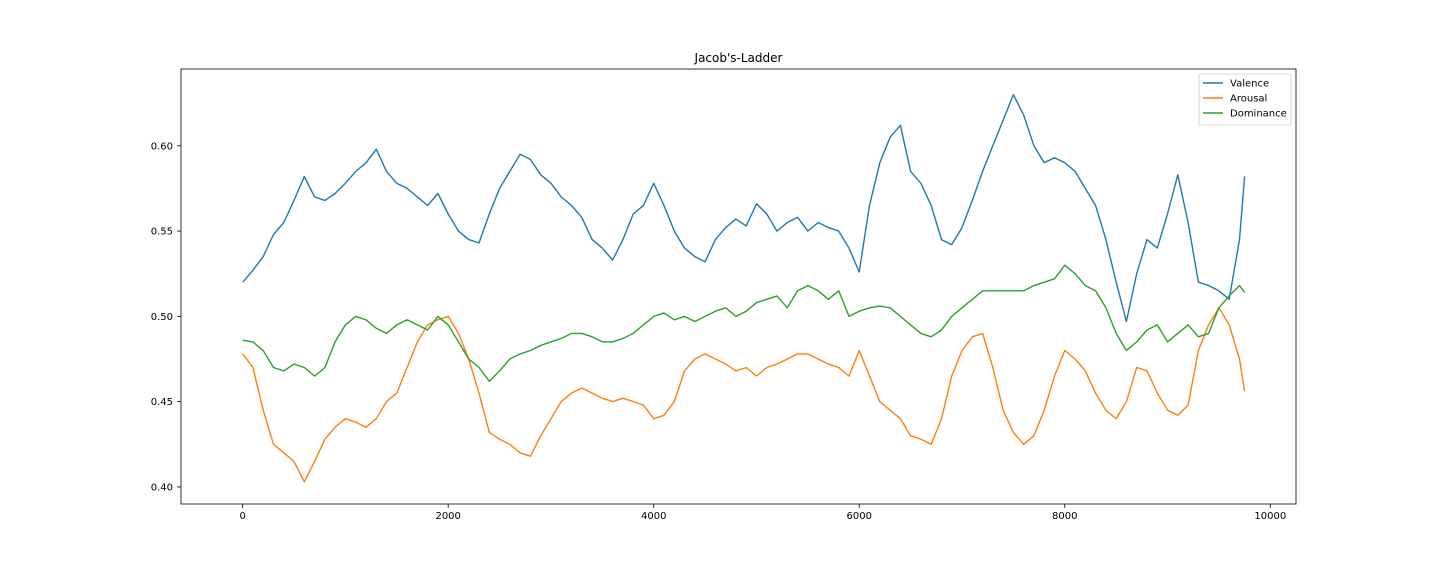  What do you see at coordinates (162, 146) in the screenshot?
I see `y-tick-label: 0.60` at bounding box center [162, 146].